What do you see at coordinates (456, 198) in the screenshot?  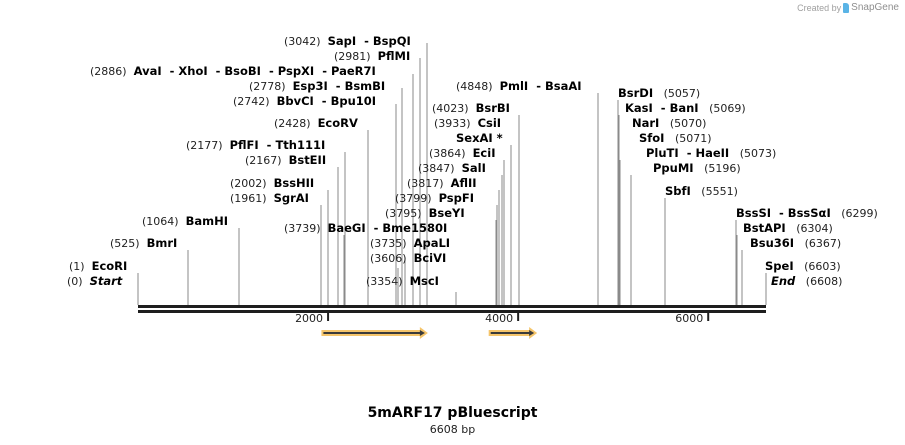 I see `enzyme-name: PspFI` at bounding box center [456, 198].